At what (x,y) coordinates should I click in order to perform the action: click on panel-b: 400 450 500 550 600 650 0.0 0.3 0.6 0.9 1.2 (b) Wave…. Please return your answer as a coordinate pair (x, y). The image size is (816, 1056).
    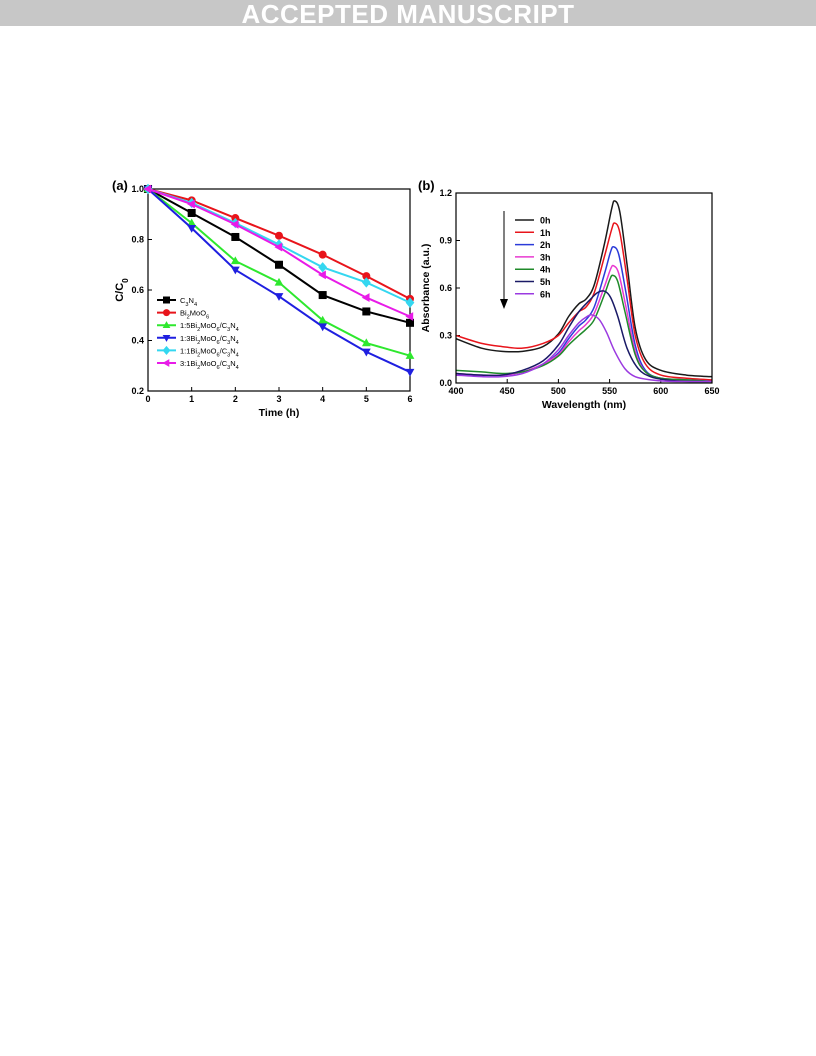
    Looking at the image, I should click on (569, 294).